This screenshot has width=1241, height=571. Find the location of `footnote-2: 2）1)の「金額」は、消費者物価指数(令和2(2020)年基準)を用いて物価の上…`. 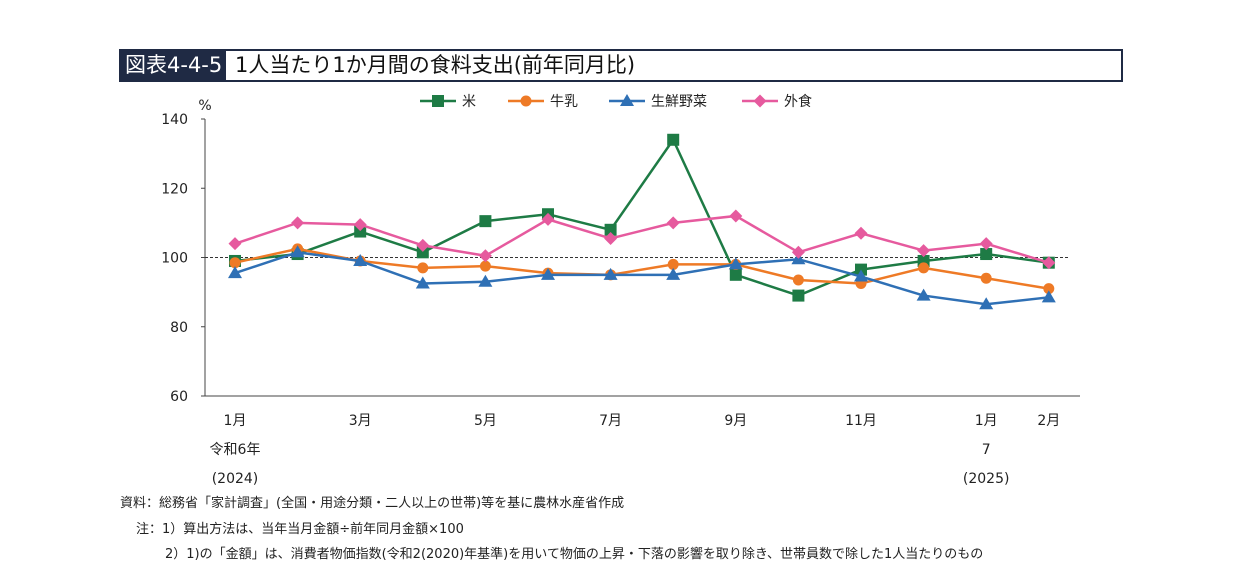

footnote-2: 2）1)の「金額」は、消費者物価指数(令和2(2020)年基準)を用いて物価の上… is located at coordinates (574, 554).